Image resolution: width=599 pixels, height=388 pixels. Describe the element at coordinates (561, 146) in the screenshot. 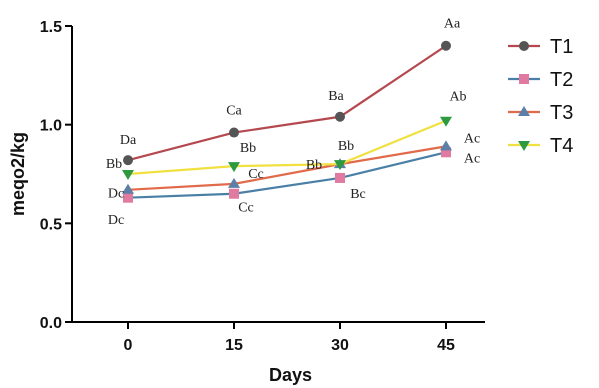

I see `legend-label: T4` at that location.